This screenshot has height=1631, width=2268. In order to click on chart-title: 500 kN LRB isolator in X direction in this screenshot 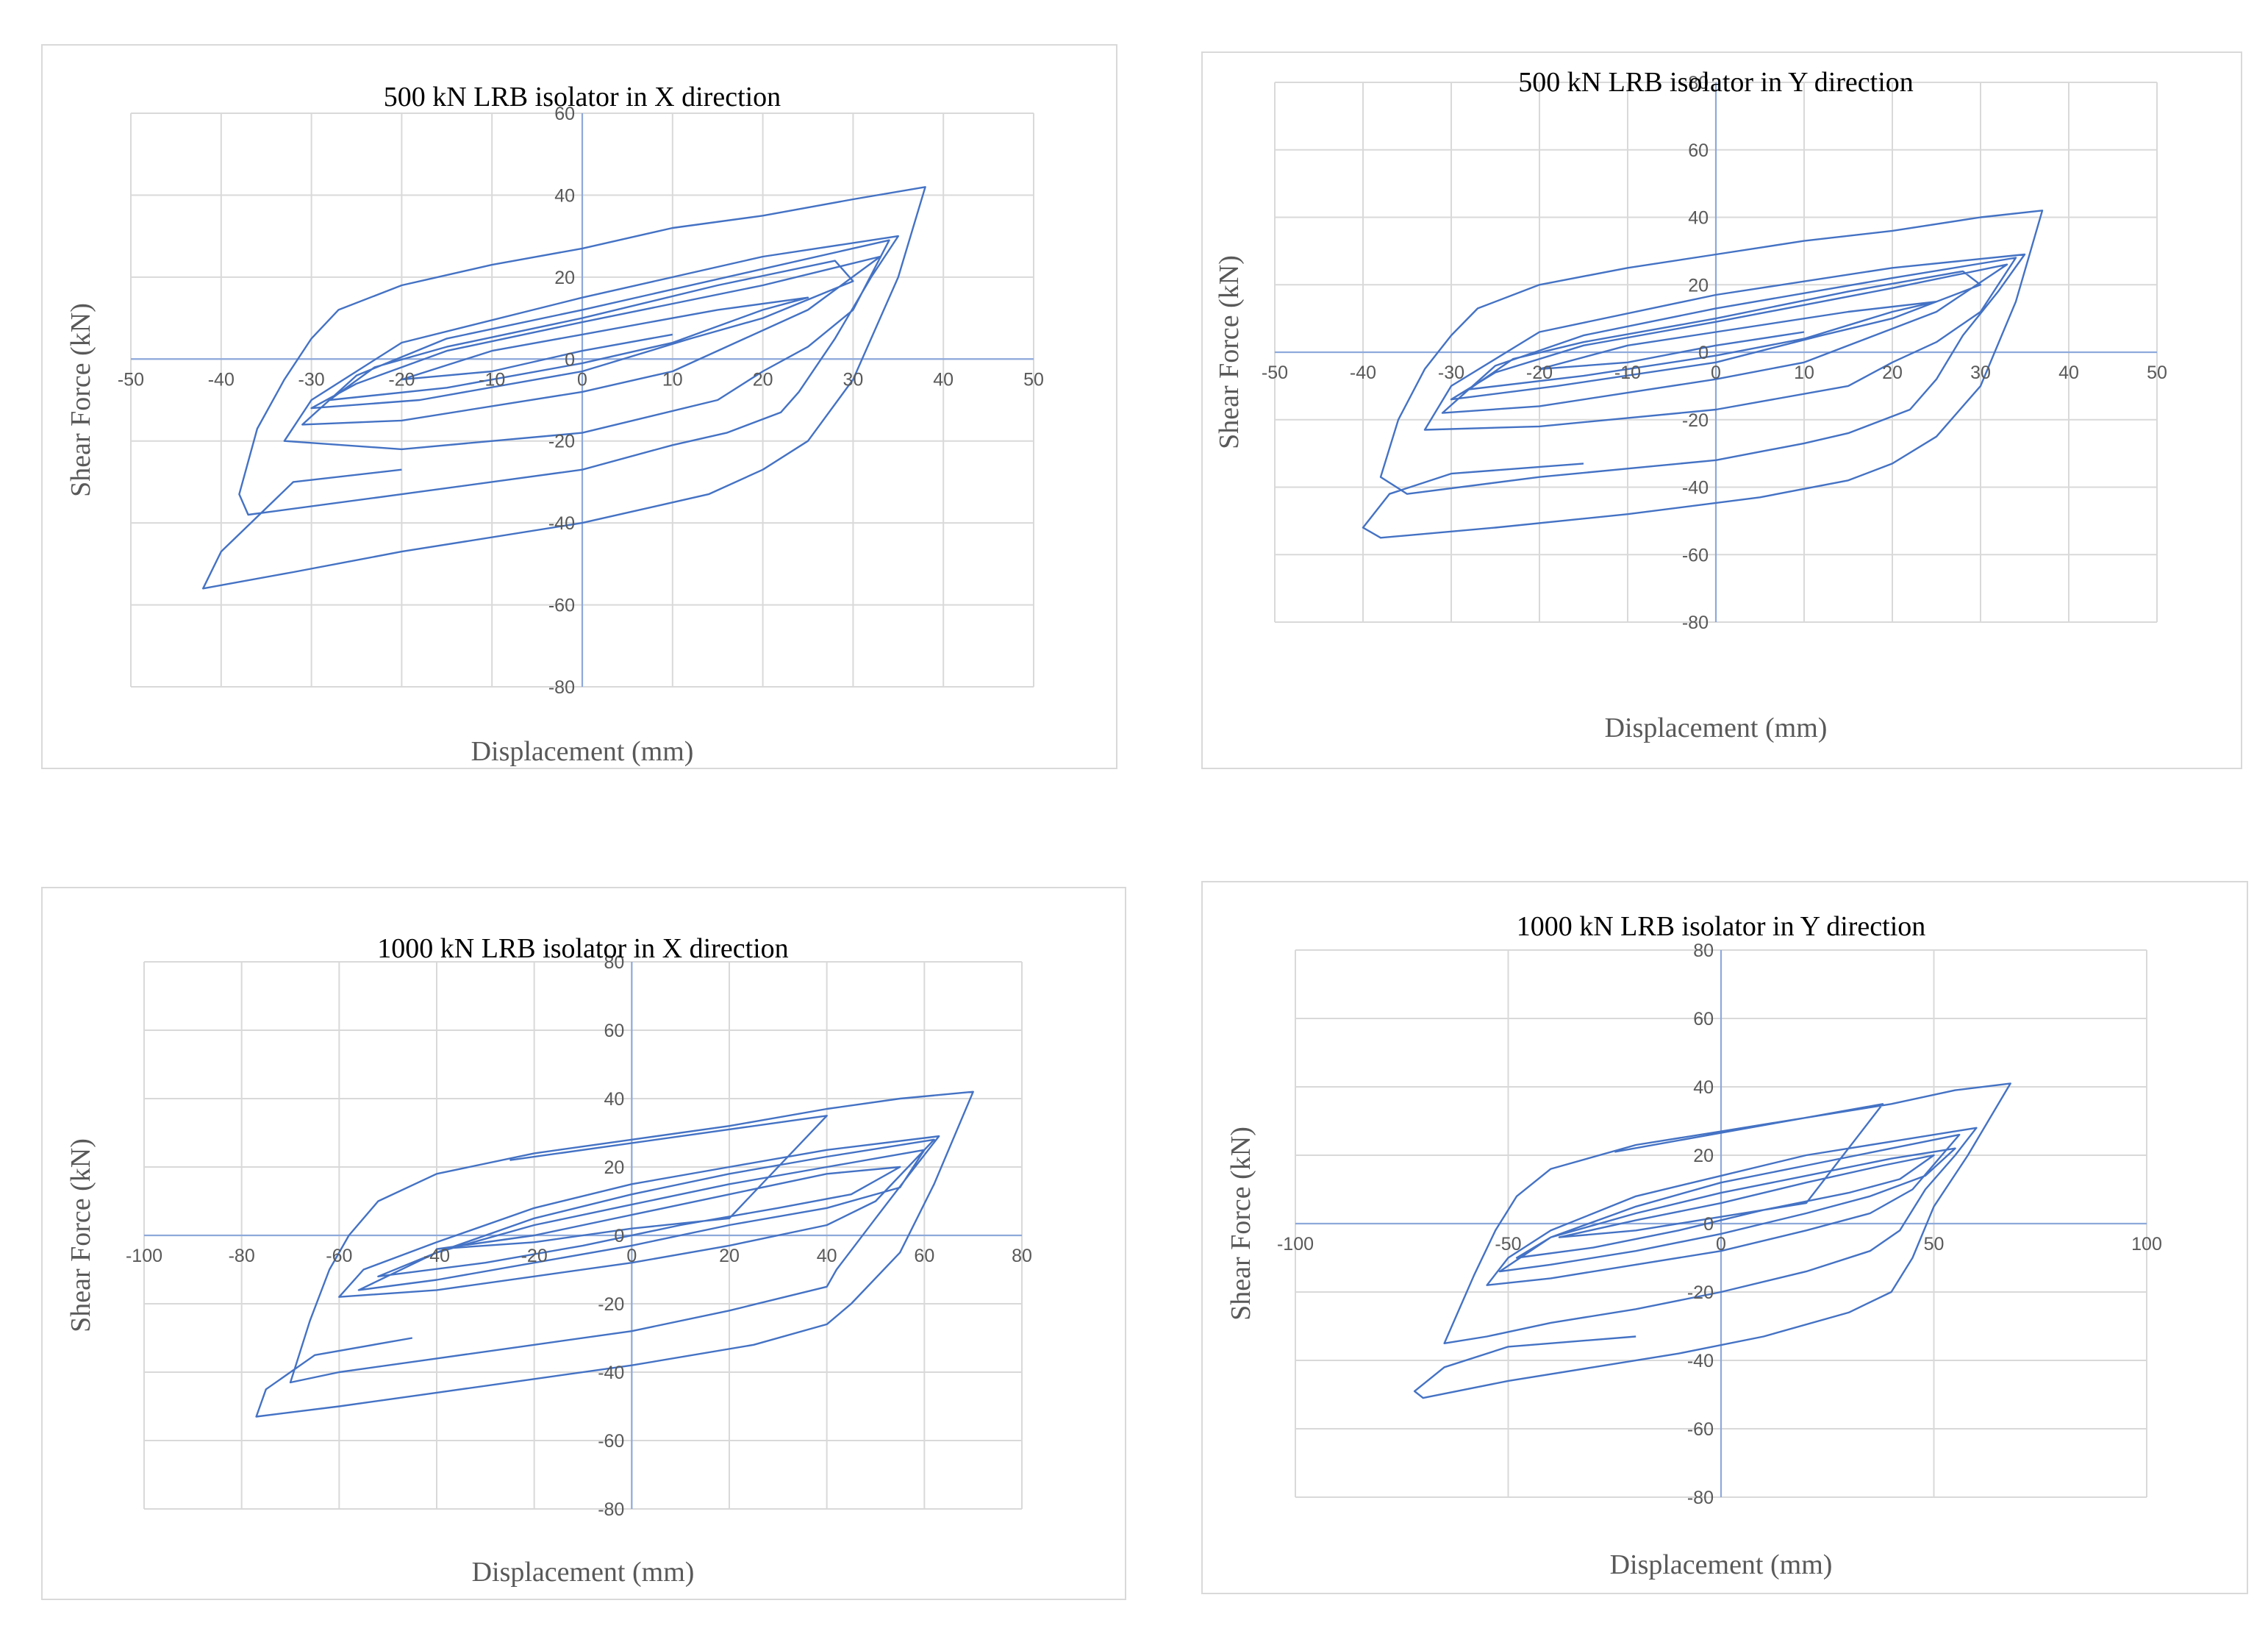, I will do `click(582, 97)`.